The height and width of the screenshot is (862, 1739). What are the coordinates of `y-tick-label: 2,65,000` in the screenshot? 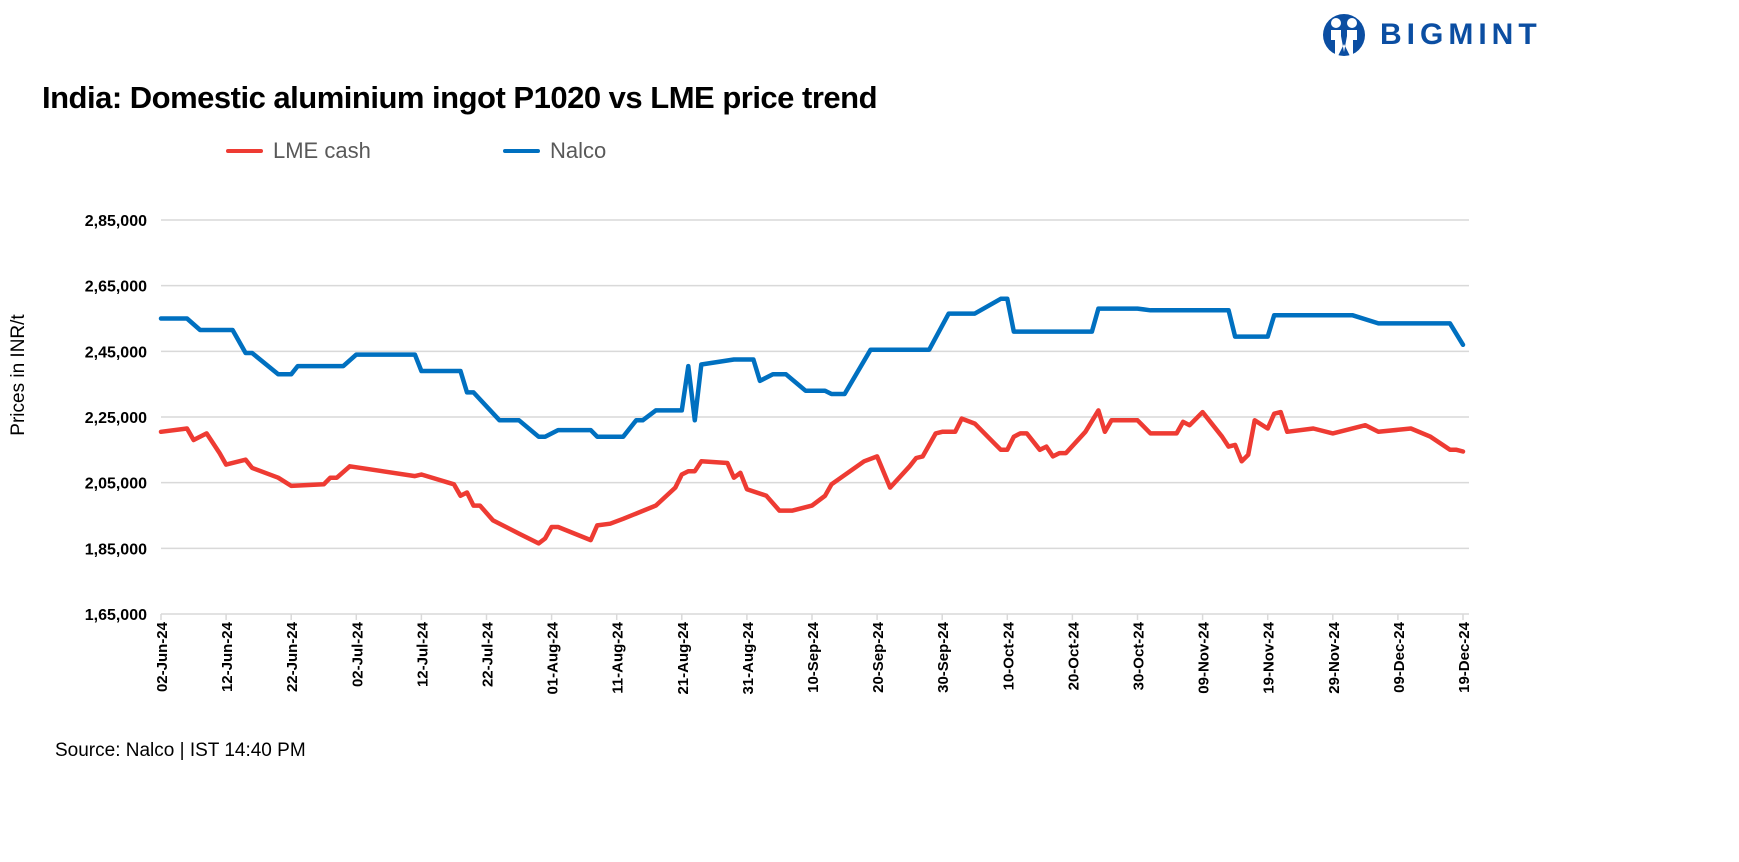 It's located at (116, 287).